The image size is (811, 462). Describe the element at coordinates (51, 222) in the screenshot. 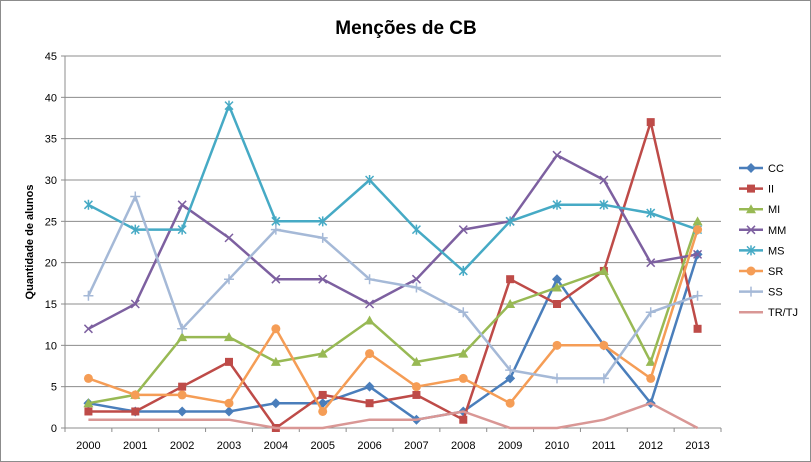

I see `y-tick-label: 25` at that location.